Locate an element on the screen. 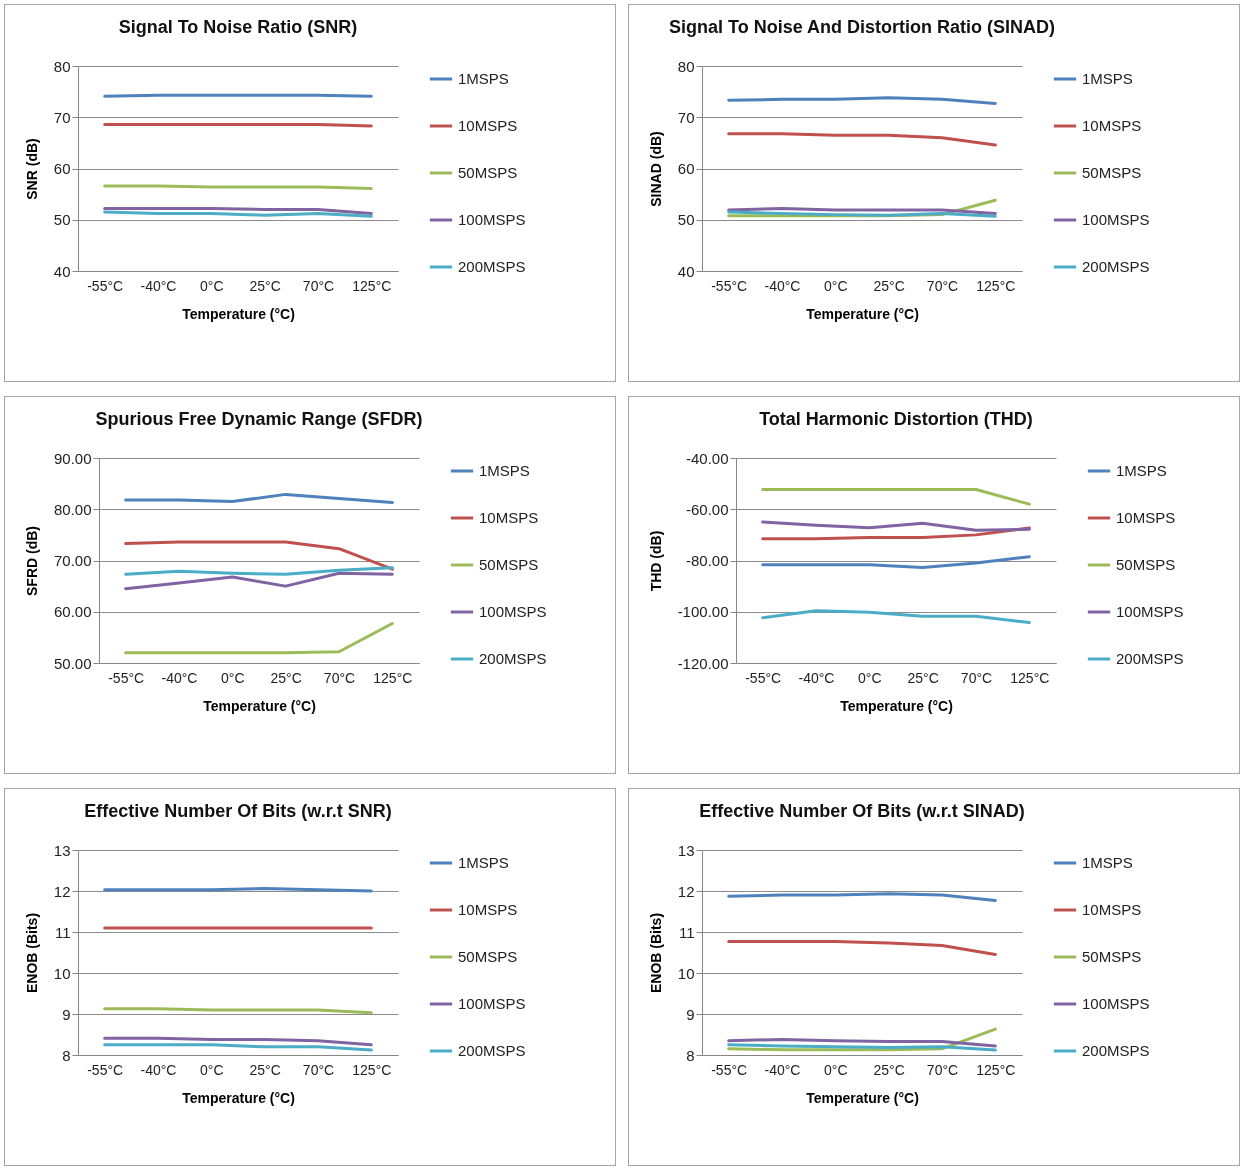 This screenshot has width=1246, height=1171. y-tick-label: 12 is located at coordinates (686, 891).